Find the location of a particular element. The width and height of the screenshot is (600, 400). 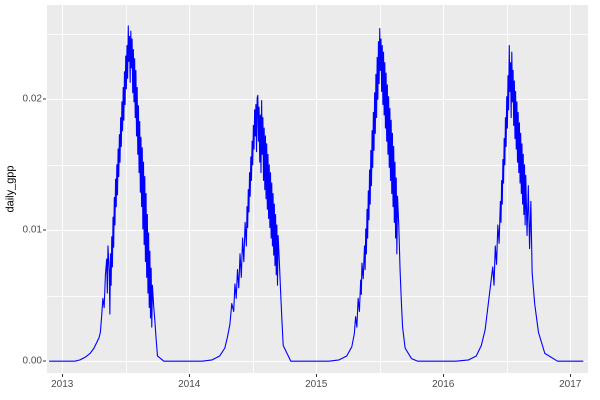

x-axis-tick-label: 2016 is located at coordinates (443, 384).